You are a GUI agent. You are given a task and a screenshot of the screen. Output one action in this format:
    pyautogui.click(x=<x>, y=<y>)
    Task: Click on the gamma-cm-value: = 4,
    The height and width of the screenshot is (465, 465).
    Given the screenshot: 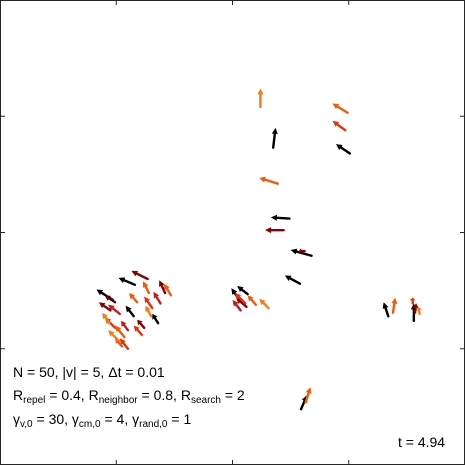 What is the action you would take?
    pyautogui.click(x=116, y=419)
    